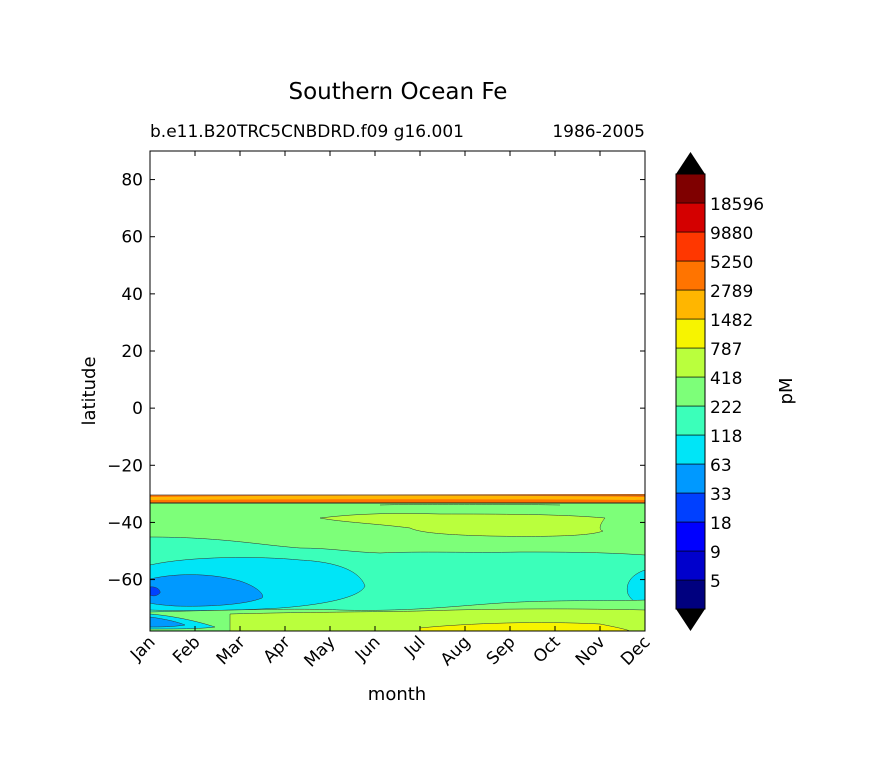 Image resolution: width=875 pixels, height=783 pixels. What do you see at coordinates (726, 350) in the screenshot?
I see `colorbar-tick-label: 787` at bounding box center [726, 350].